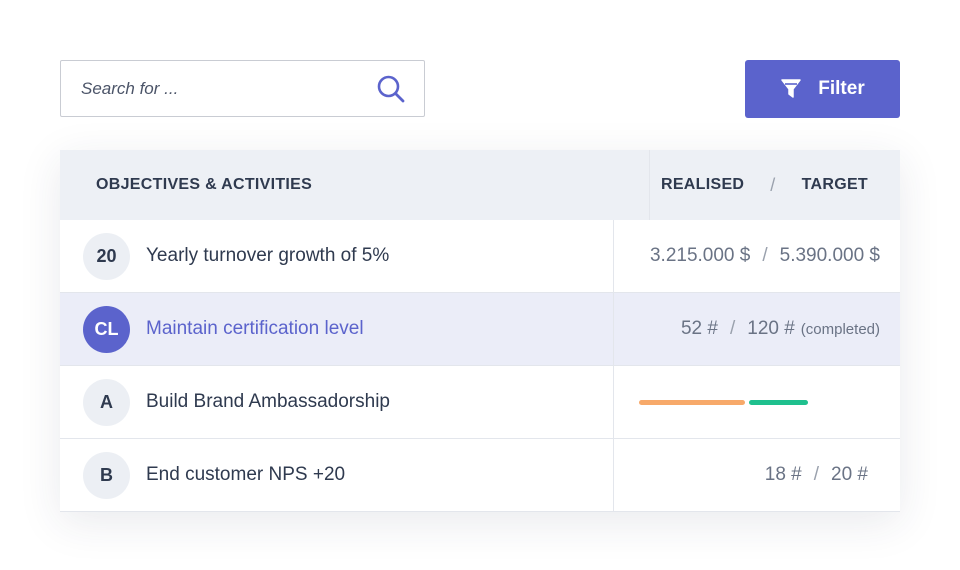 This screenshot has height=570, width=960. Describe the element at coordinates (246, 474) in the screenshot. I see `row-label: End customer NPS +20` at that location.